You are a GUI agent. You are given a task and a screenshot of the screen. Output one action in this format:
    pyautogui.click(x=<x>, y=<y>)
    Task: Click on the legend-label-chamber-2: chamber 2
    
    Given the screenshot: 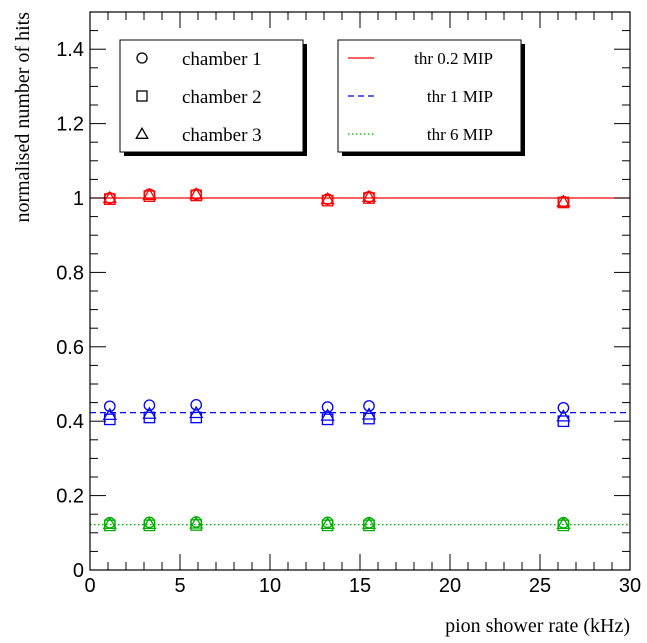 What is the action you would take?
    pyautogui.click(x=222, y=97)
    